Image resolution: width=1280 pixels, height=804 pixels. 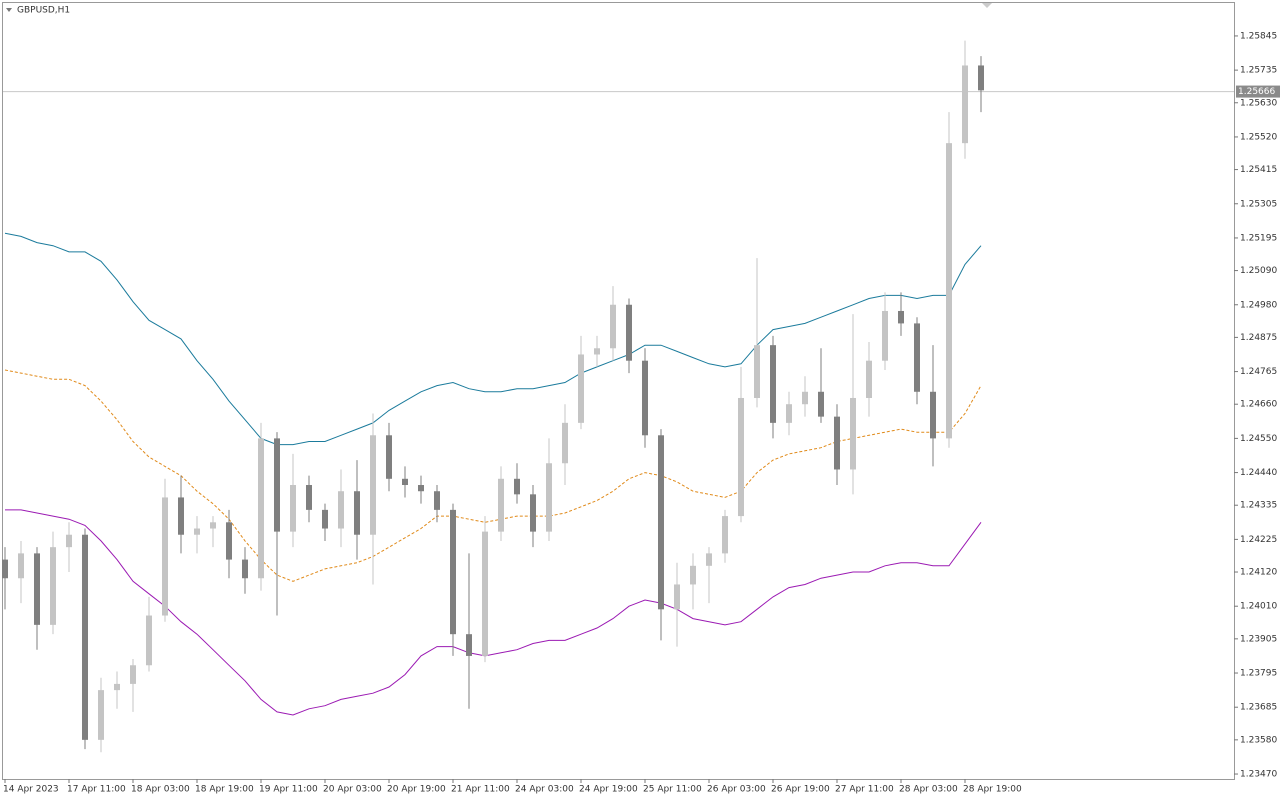 I want to click on x-tick-label: 19 Apr 11:00, so click(x=288, y=790).